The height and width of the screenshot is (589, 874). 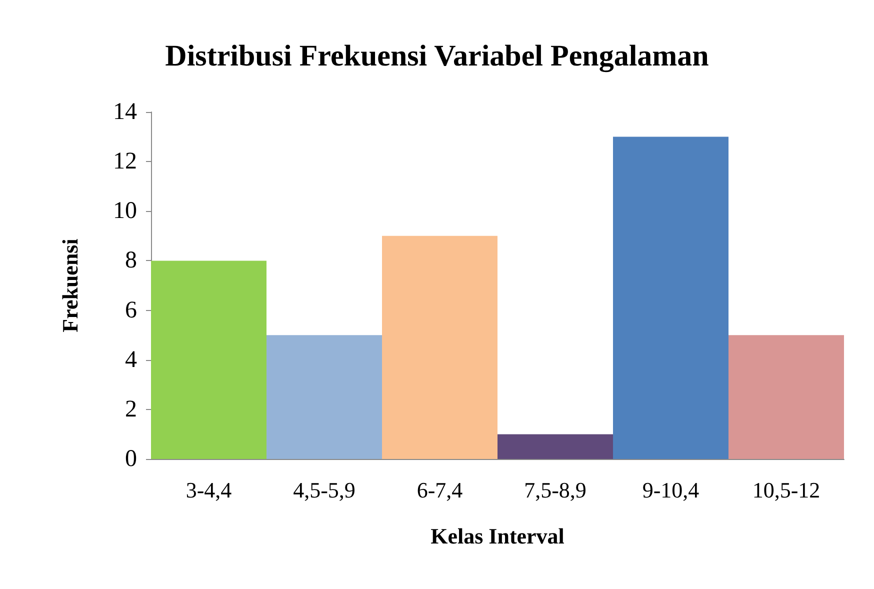 I want to click on y-tick-label: 6, so click(x=131, y=310).